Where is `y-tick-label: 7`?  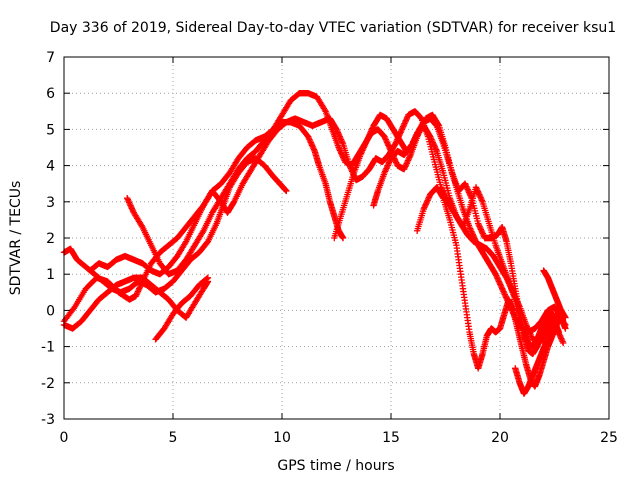
y-tick-label: 7 is located at coordinates (50, 58).